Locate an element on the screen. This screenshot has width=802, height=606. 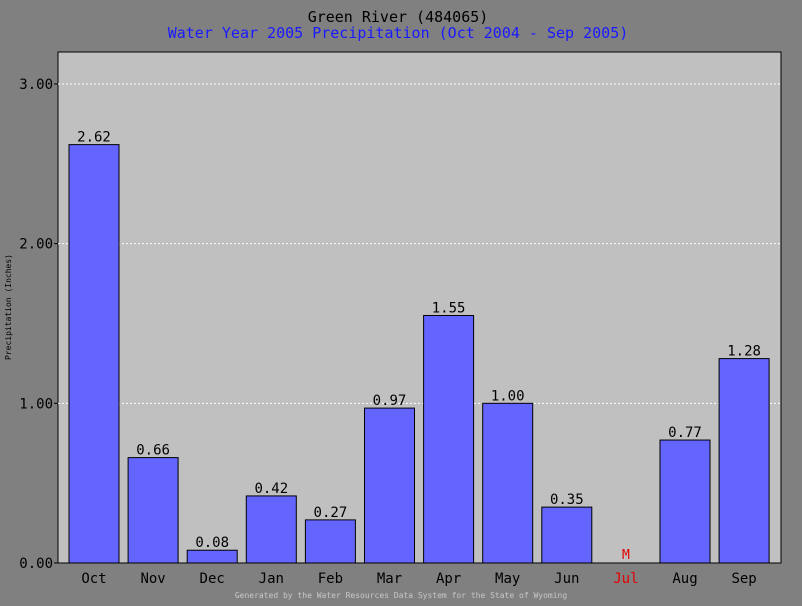
bar-sep is located at coordinates (744, 461).